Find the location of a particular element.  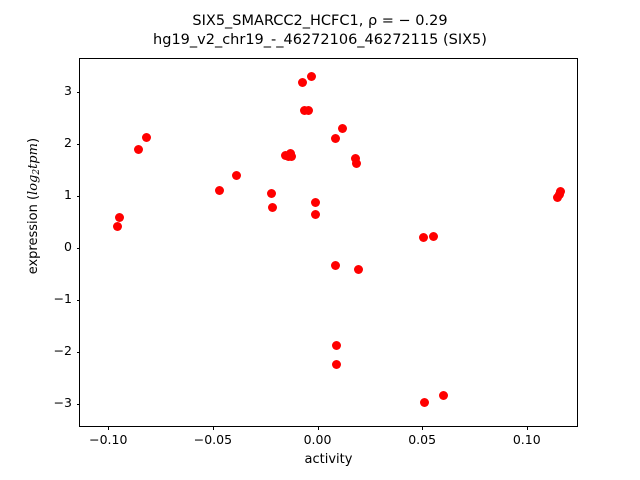

y-axis-label: expression (log2tpm) is located at coordinates (34, 206).